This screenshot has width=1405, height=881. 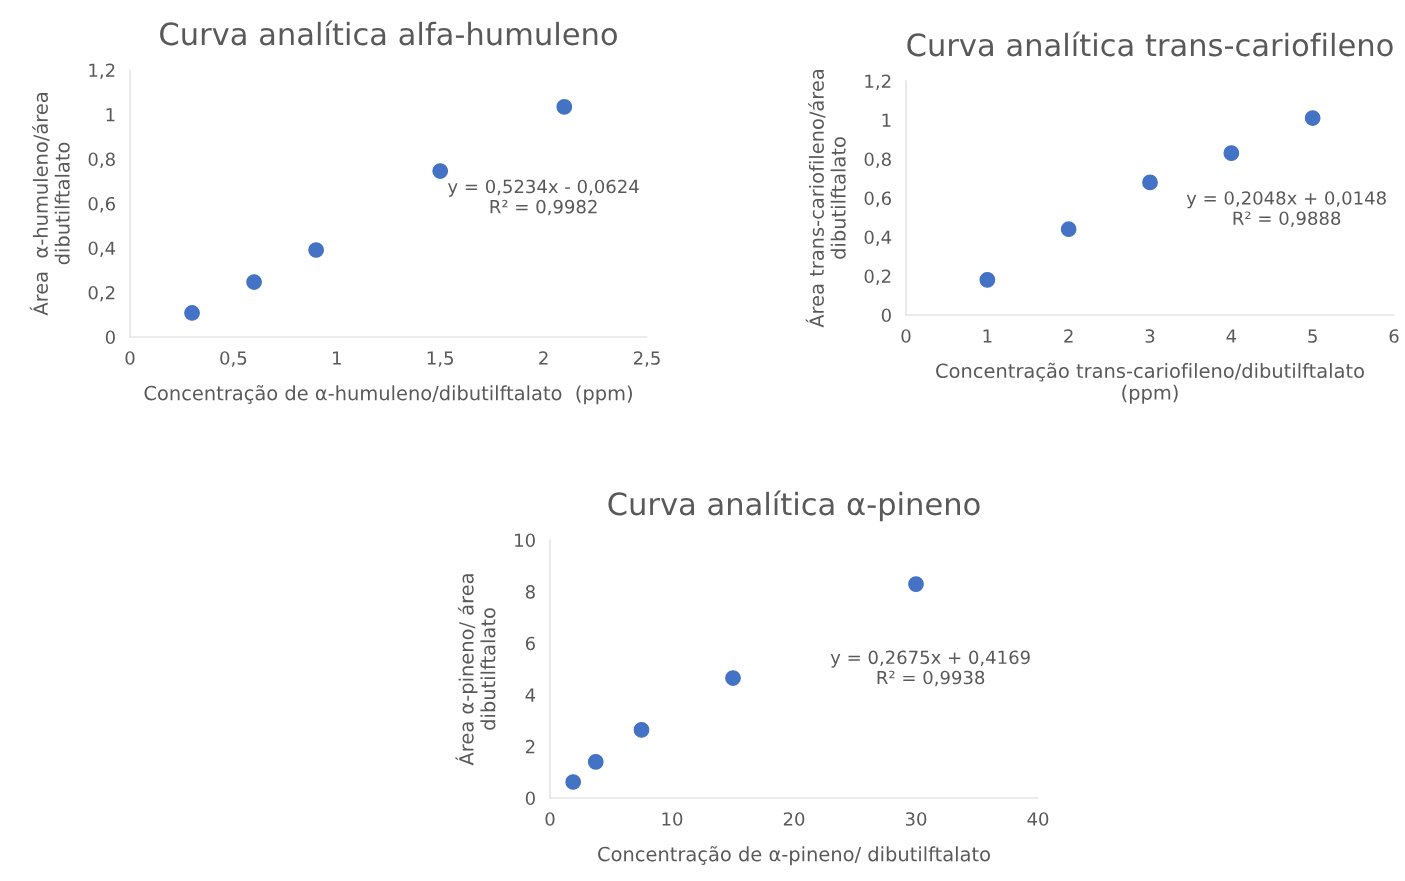 What do you see at coordinates (825, 198) in the screenshot?
I see `y-axis-title: Área trans-cariofileno/área dibutilftalato` at bounding box center [825, 198].